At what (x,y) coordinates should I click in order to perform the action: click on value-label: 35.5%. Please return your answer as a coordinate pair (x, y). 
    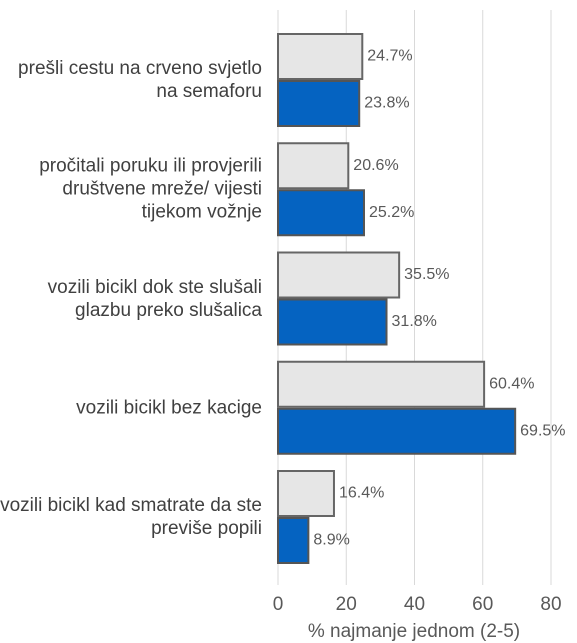
    Looking at the image, I should click on (426, 274).